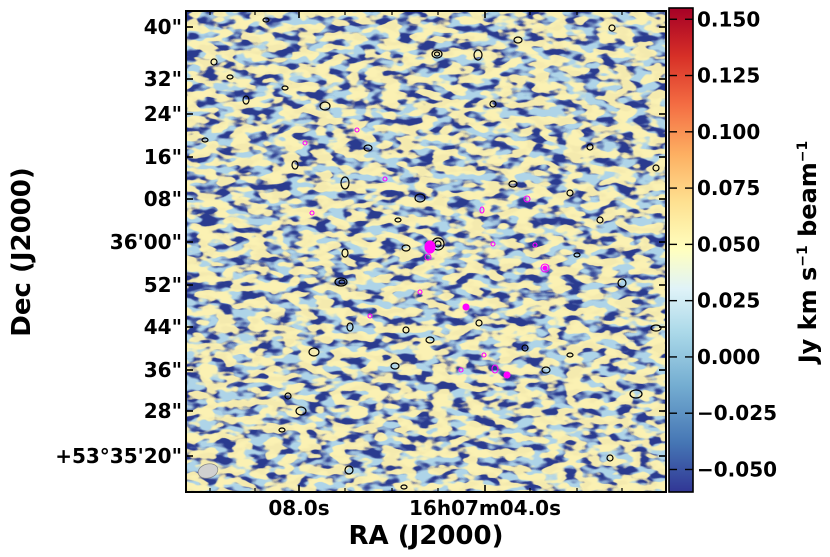  I want to click on contours-magenta, so click(426, 253).